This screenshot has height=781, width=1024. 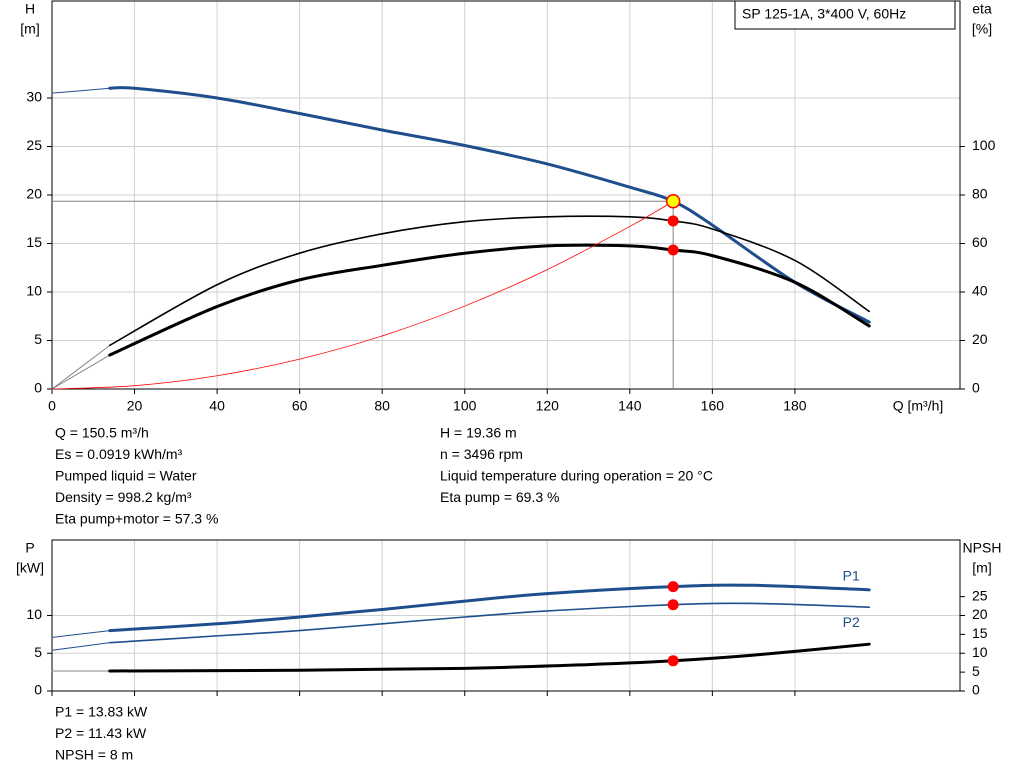 I want to click on chart-title: SP 125-1A, 3*400 V, 60Hz, so click(x=824, y=14).